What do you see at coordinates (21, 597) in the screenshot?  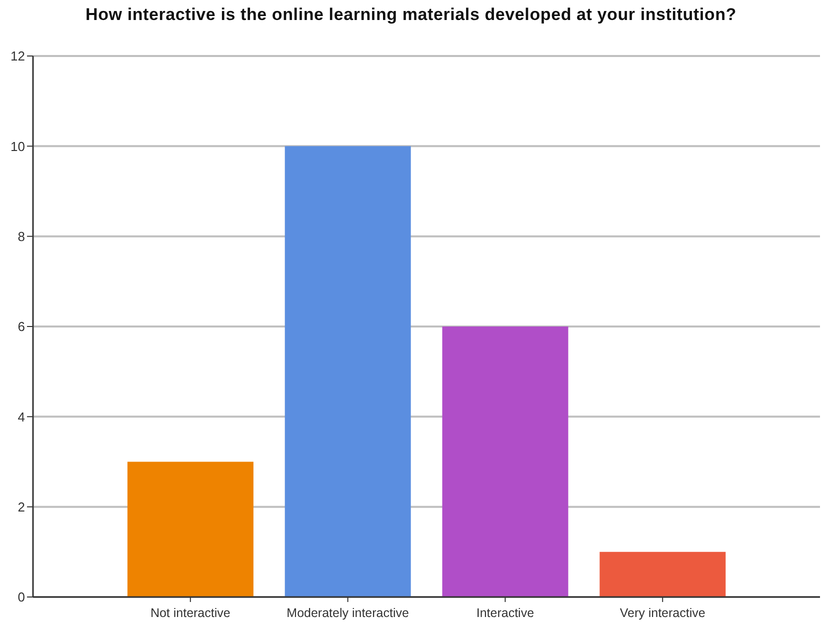 I see `y-tick-label: 0` at bounding box center [21, 597].